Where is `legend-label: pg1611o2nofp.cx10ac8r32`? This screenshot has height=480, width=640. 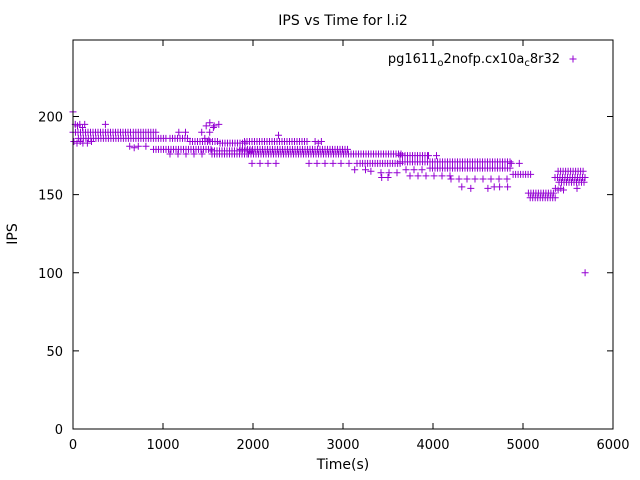 legend-label: pg1611o2nofp.cx10ac8r32 is located at coordinates (474, 60).